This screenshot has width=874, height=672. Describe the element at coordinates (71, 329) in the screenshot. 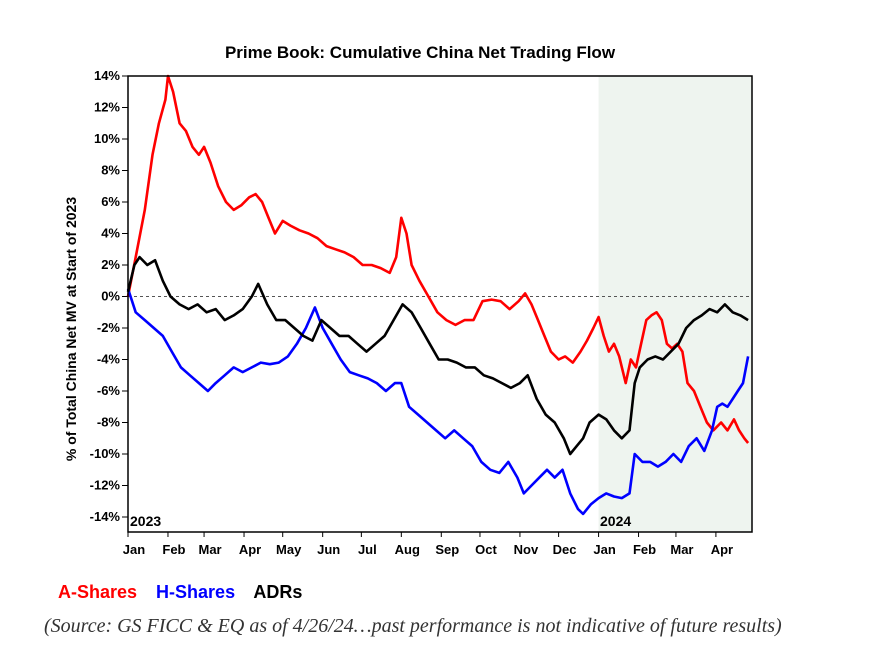

I see `y-axis-label: % of Total China Net MV at Start of 2023` at that location.